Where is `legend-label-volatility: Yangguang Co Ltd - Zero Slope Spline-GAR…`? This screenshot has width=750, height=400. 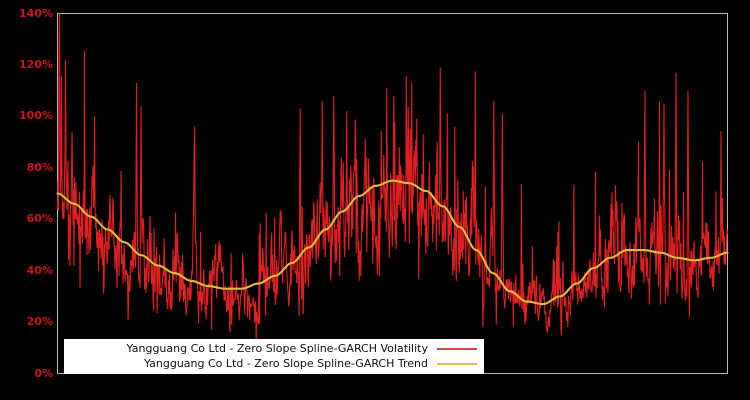
legend-label-volatility: Yangguang Co Ltd - Zero Slope Spline-GAR… is located at coordinates (277, 348).